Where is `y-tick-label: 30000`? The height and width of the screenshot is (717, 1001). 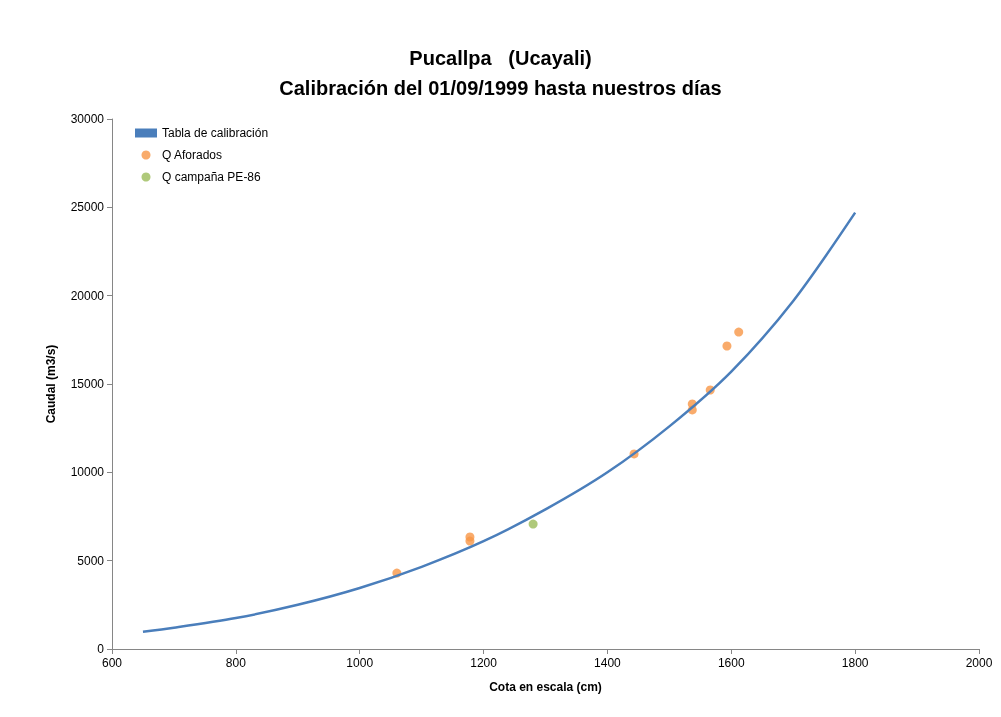 y-tick-label: 30000 is located at coordinates (87, 119).